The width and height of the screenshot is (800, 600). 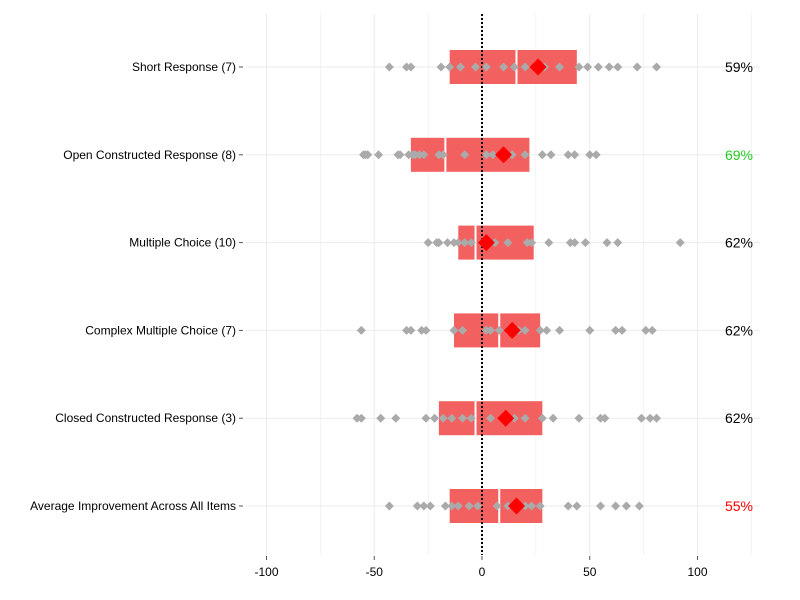 I want to click on category-label: Closed Constructed Response (3), so click(x=145, y=418).